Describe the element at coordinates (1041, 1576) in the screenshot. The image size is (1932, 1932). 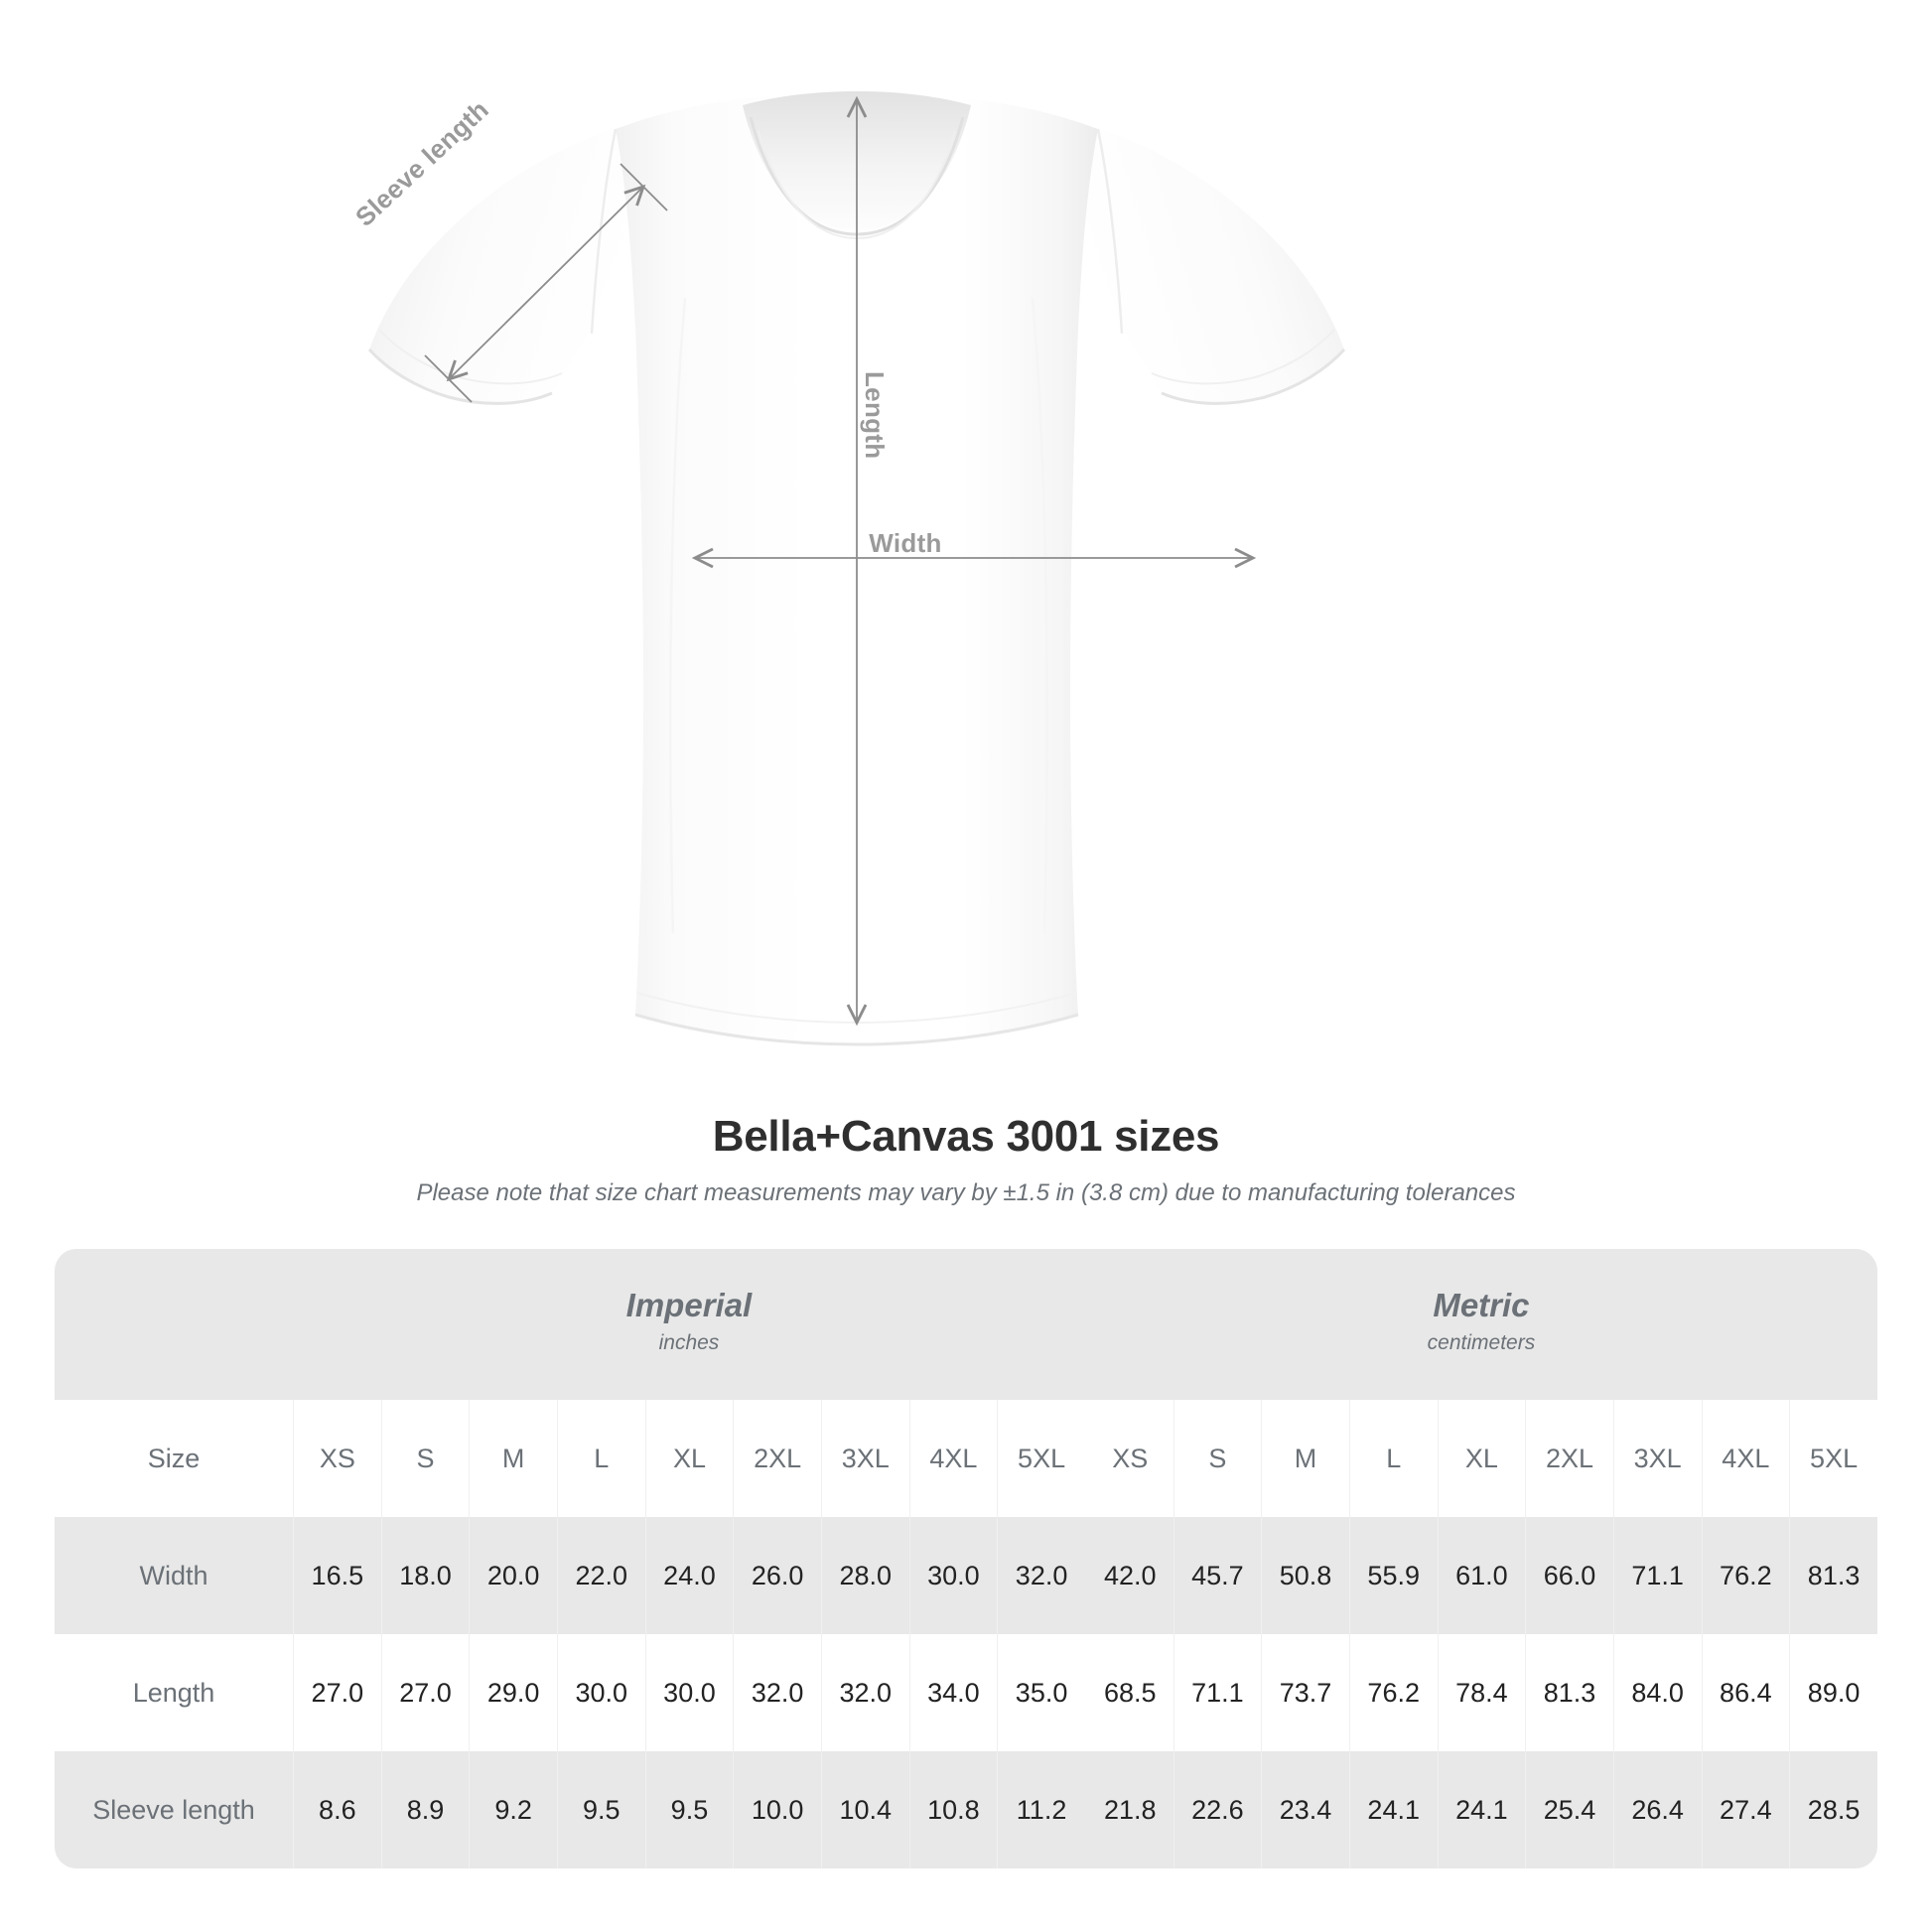
I see `cell-imperial-5XL: 32.0` at that location.